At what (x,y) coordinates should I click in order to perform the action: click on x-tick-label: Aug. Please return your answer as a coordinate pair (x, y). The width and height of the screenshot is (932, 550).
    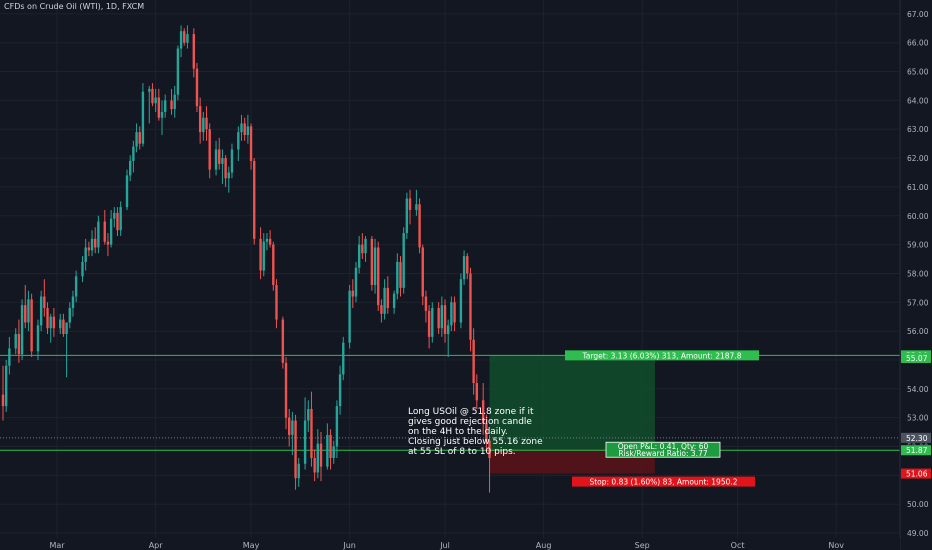
    Looking at the image, I should click on (544, 545).